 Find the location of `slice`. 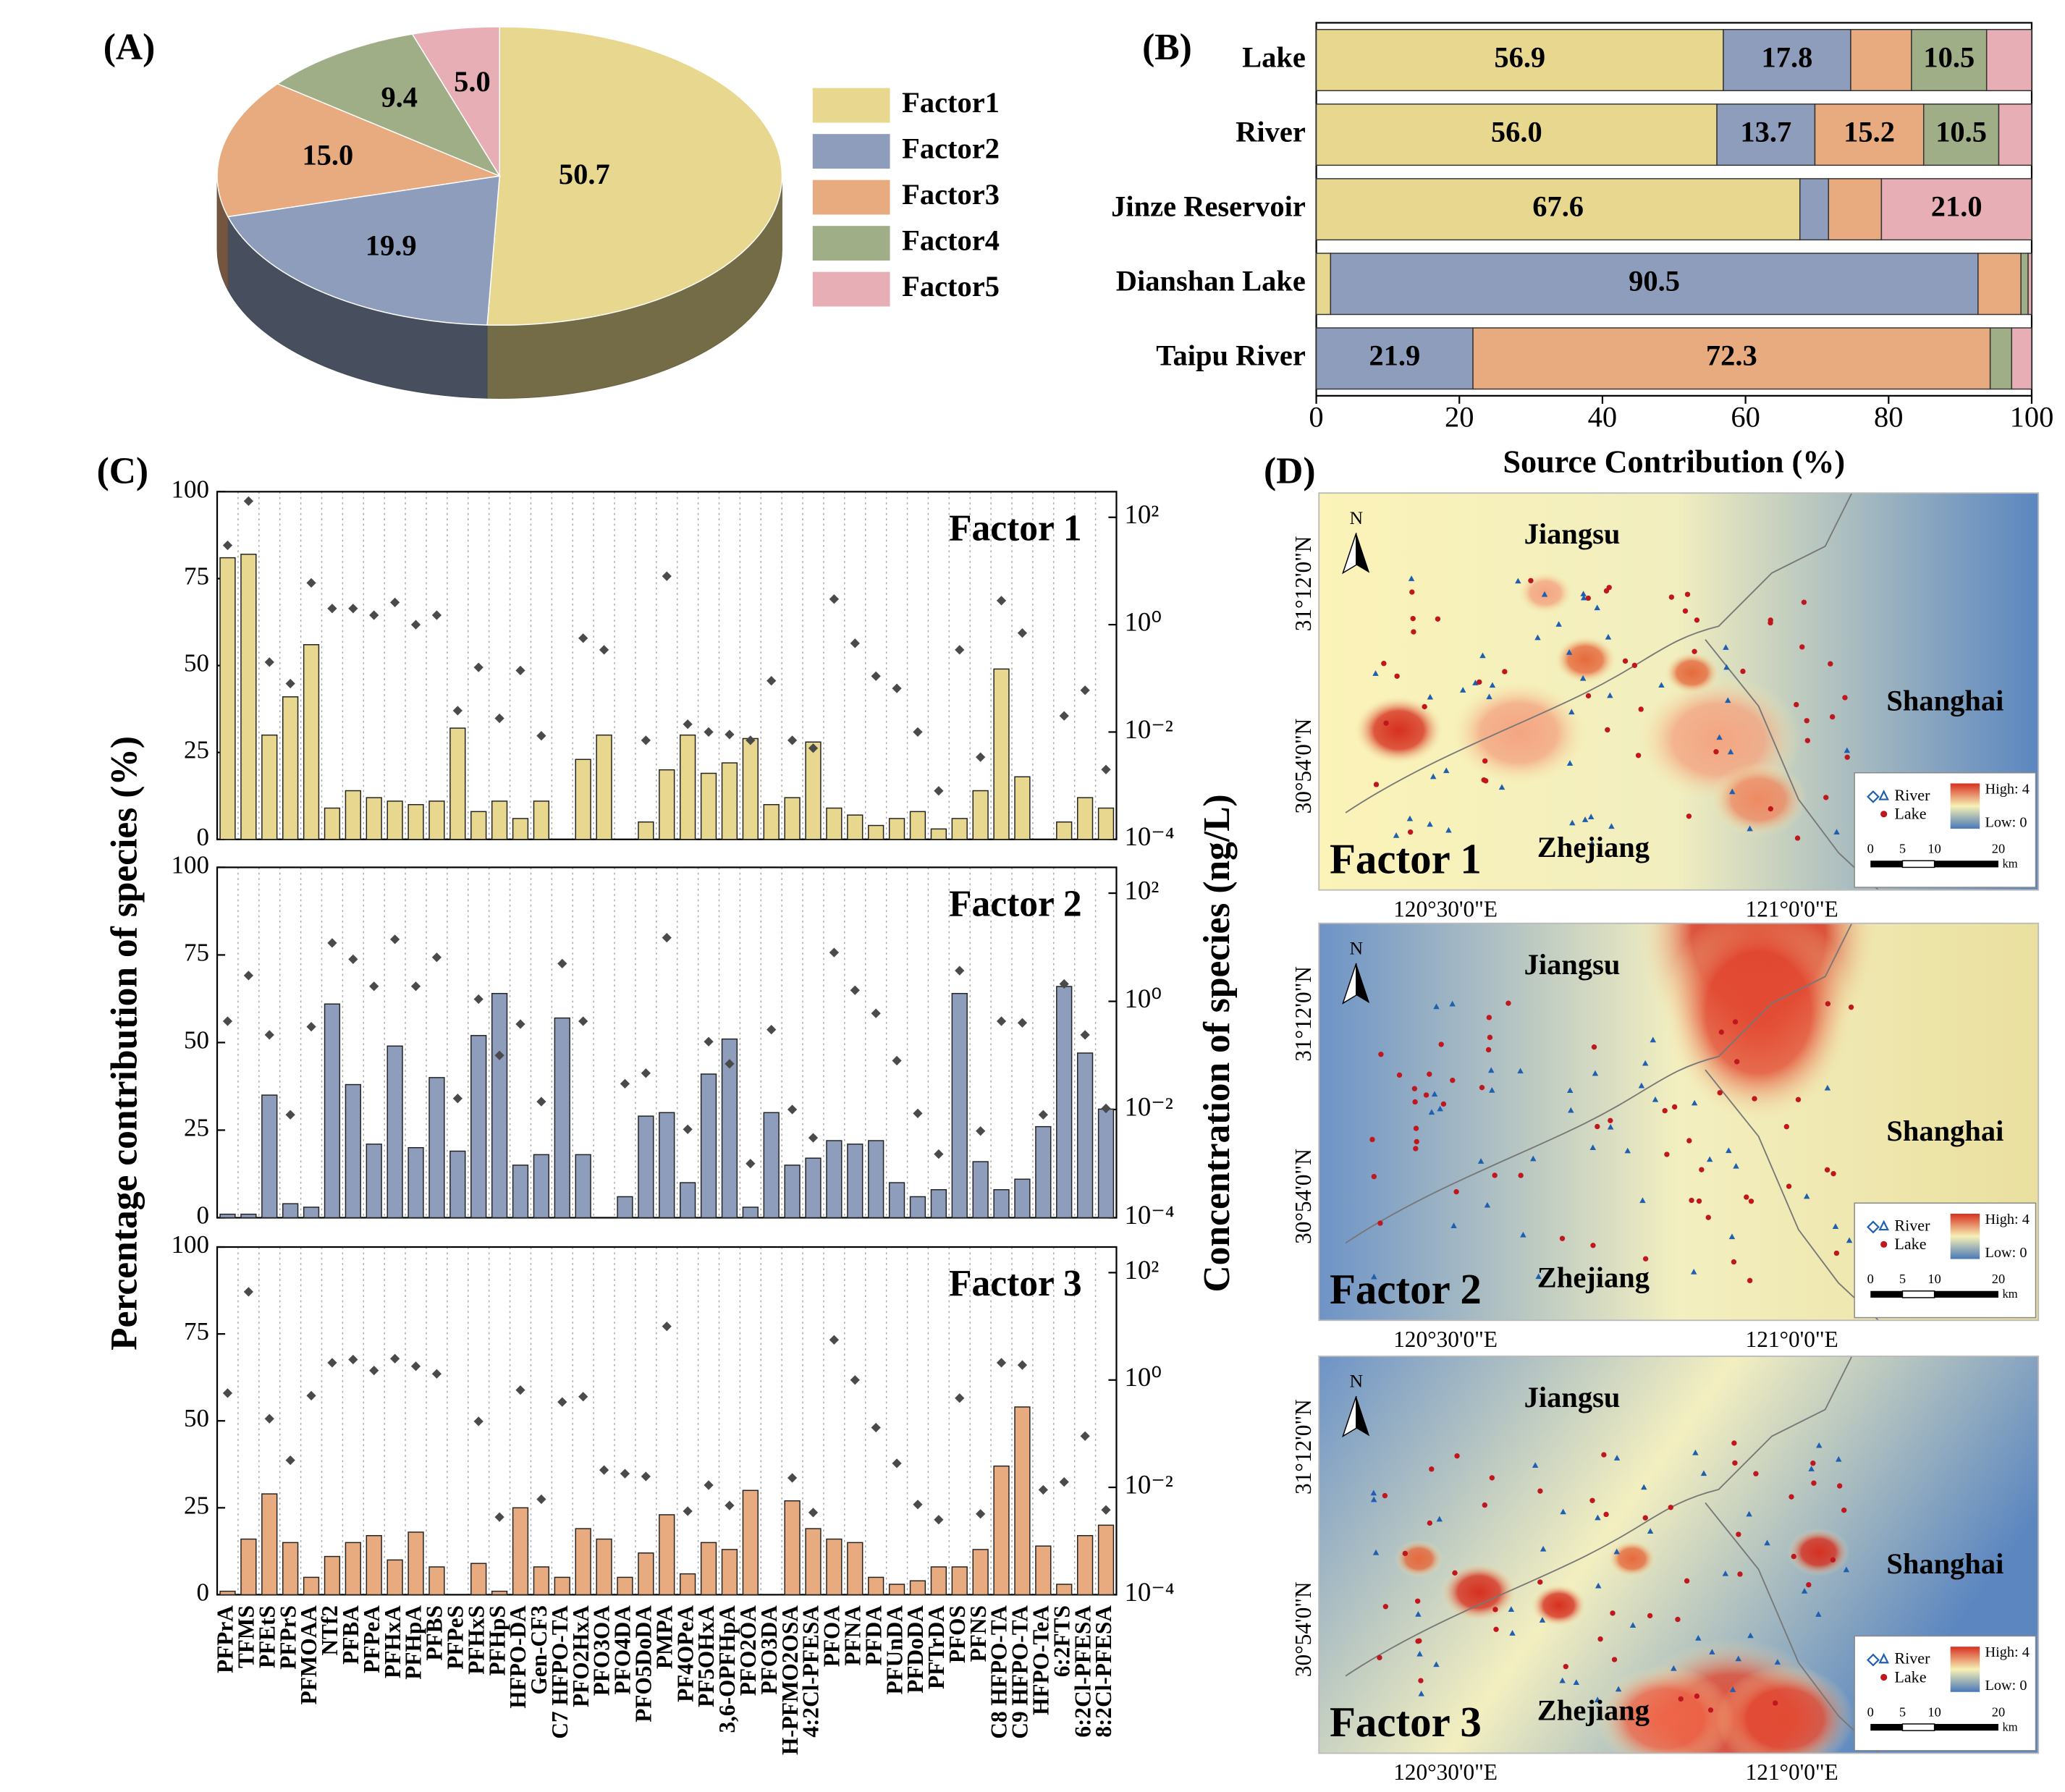

slice is located at coordinates (389, 105).